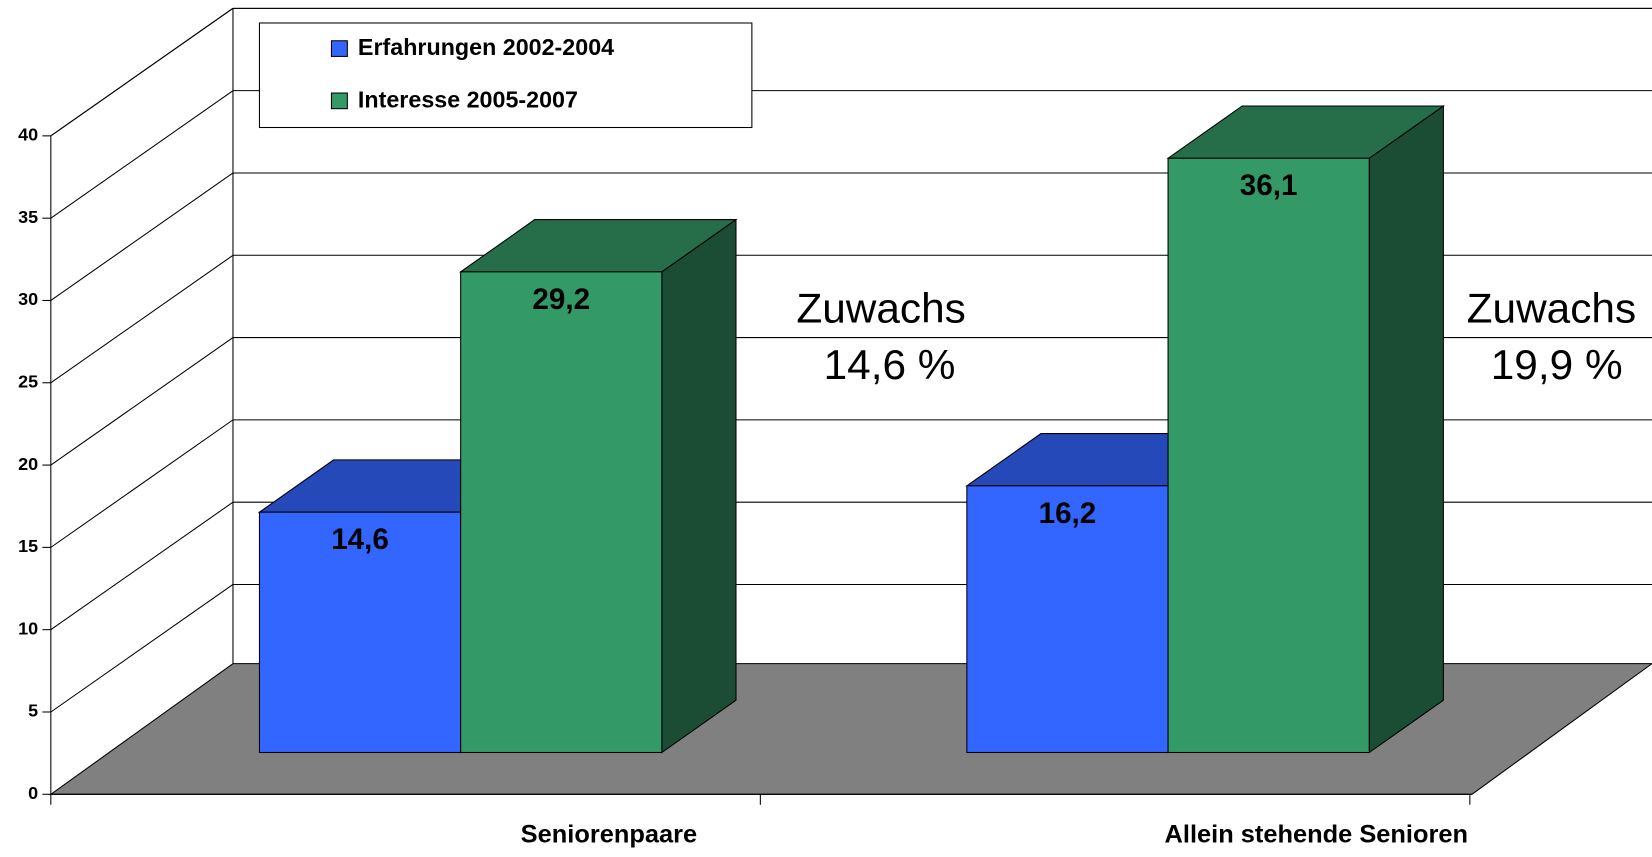  I want to click on y-tick-label: 0, so click(33, 793).